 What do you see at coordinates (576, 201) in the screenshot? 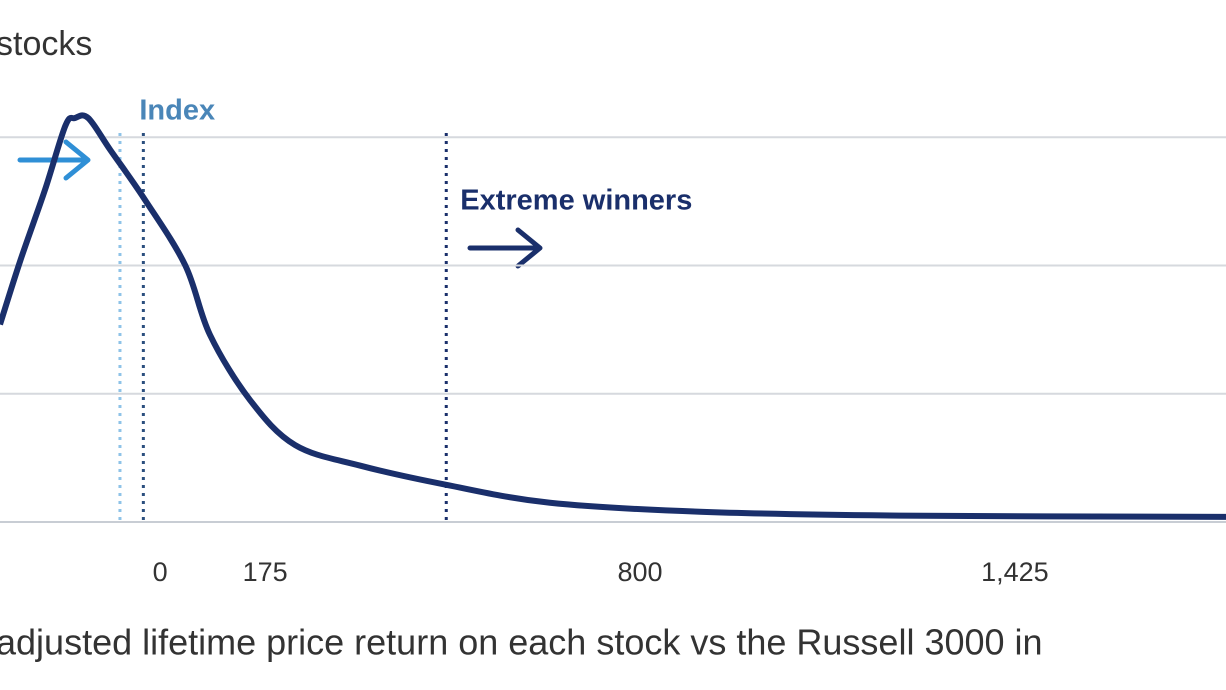
I see `annotation: Extreme winners` at bounding box center [576, 201].